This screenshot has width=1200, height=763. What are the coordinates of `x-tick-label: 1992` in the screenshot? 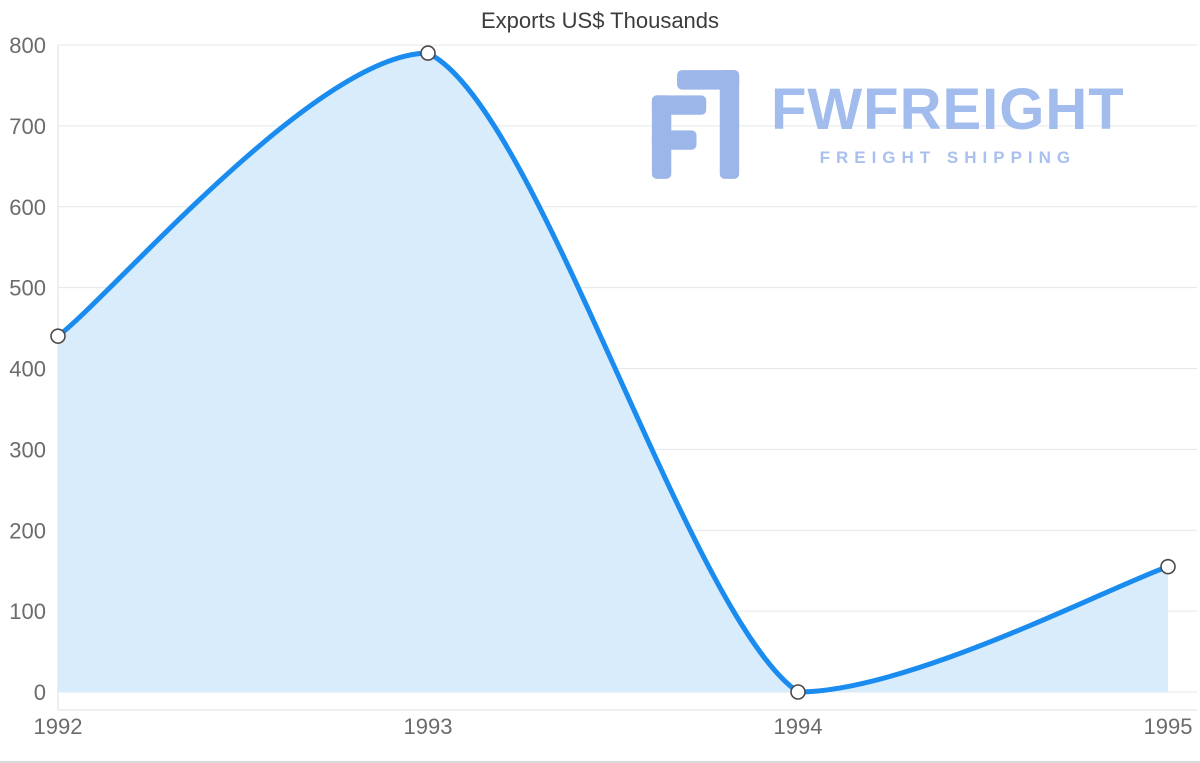 It's located at (58, 726).